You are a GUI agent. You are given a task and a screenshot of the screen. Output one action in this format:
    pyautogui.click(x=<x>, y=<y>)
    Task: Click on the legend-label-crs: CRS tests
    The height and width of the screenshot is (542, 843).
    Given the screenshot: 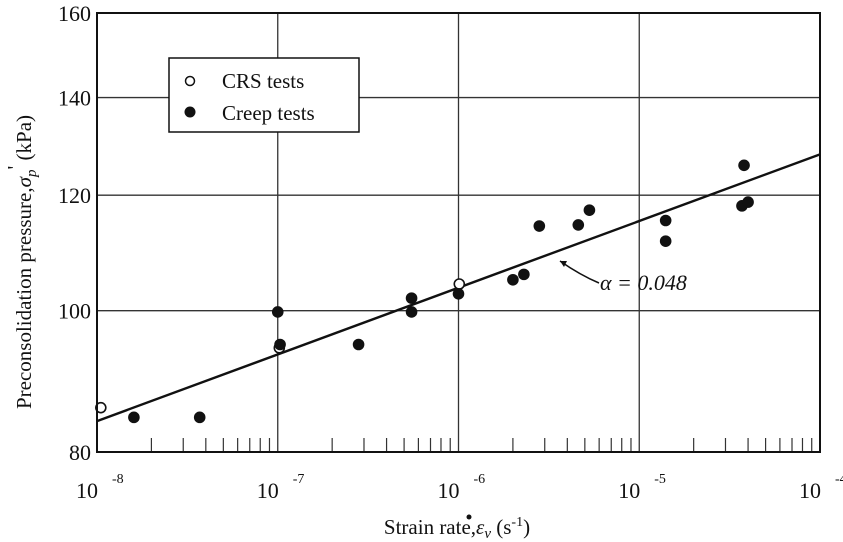 What is the action you would take?
    pyautogui.click(x=263, y=81)
    